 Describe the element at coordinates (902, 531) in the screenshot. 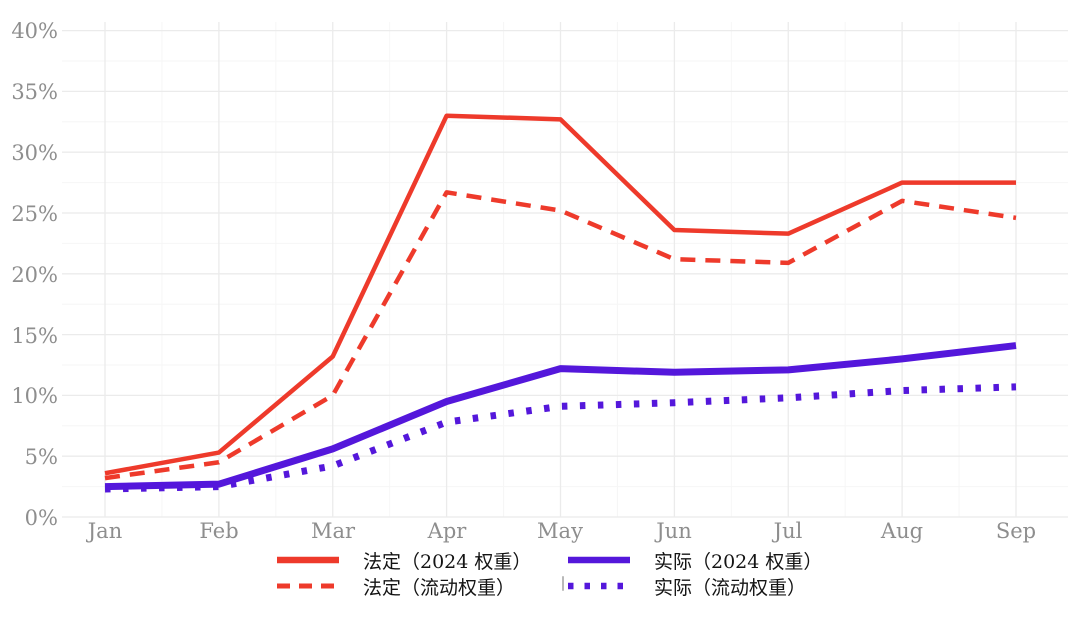

I see `x-axis-label-aug: Aug` at that location.